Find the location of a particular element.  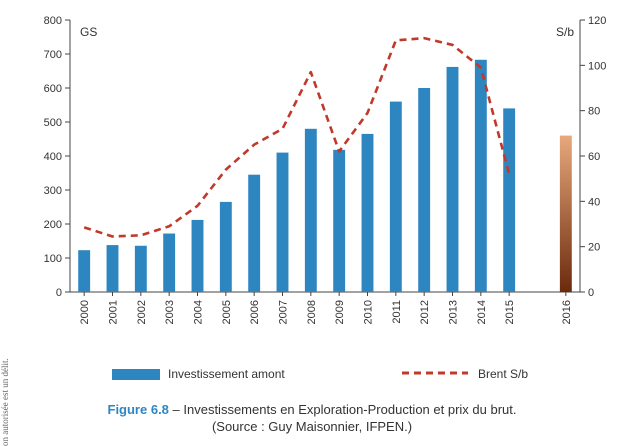

bar-2016 is located at coordinates (565, 213).